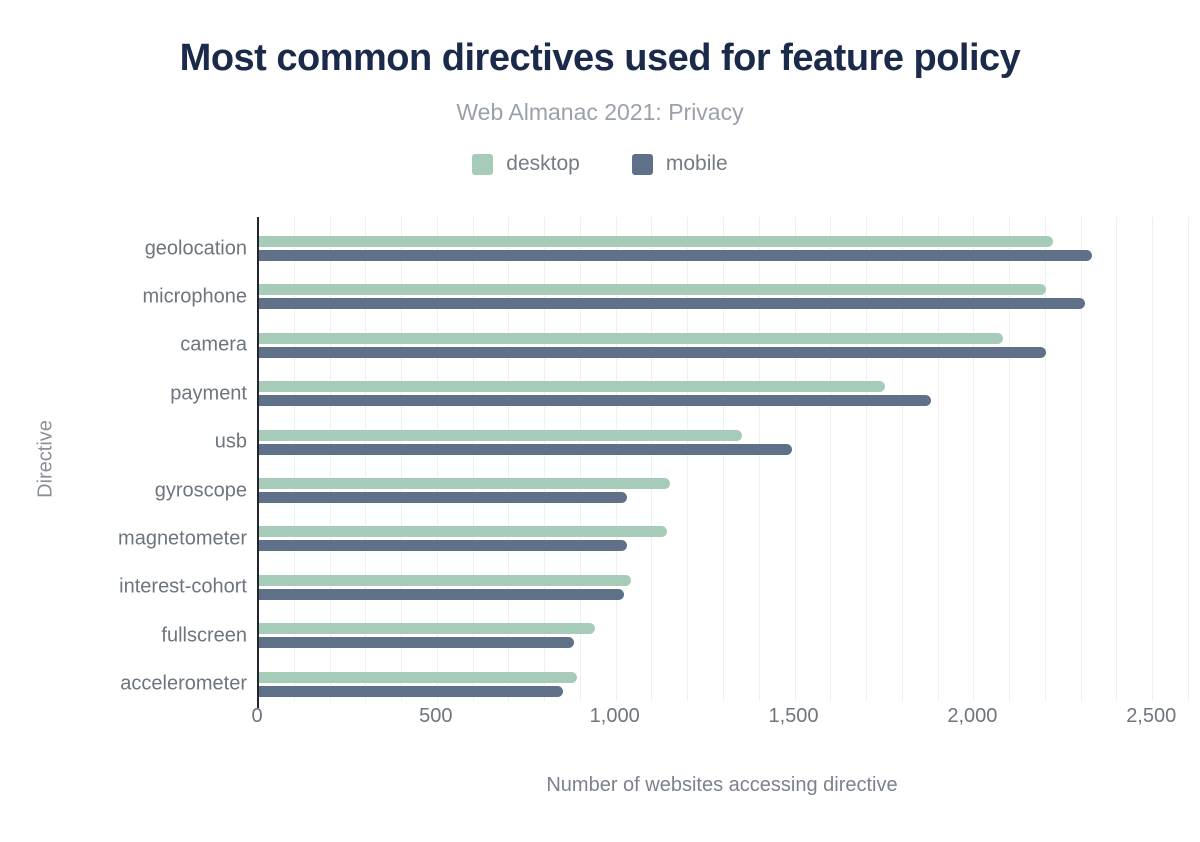 The height and width of the screenshot is (842, 1200). What do you see at coordinates (441, 594) in the screenshot?
I see `bar-mobile-interest-cohort` at bounding box center [441, 594].